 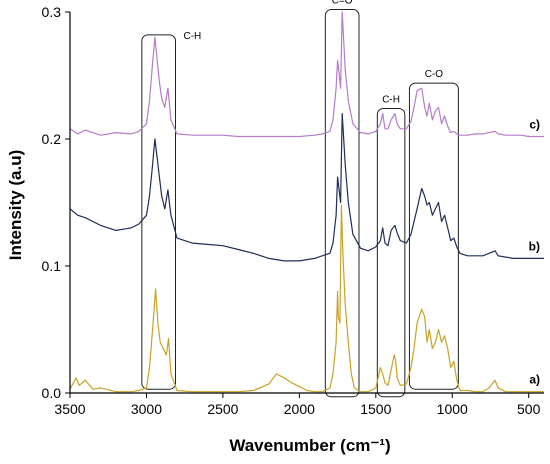 I want to click on region-label-0: C-H, so click(x=193, y=36).